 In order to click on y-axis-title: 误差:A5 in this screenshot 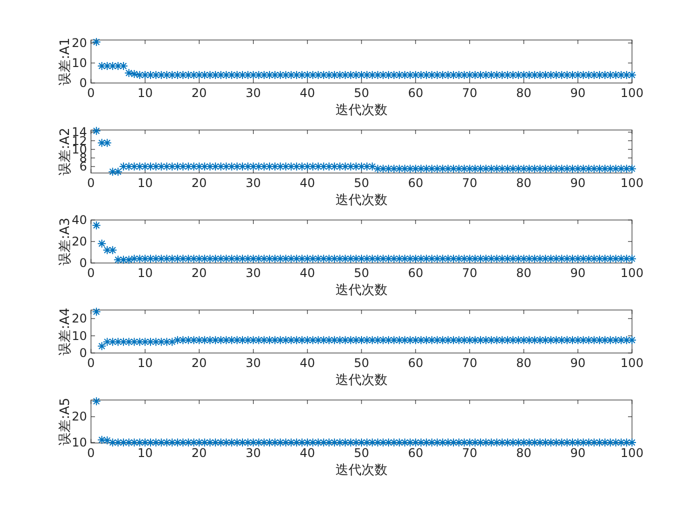, I will do `click(65, 422)`.